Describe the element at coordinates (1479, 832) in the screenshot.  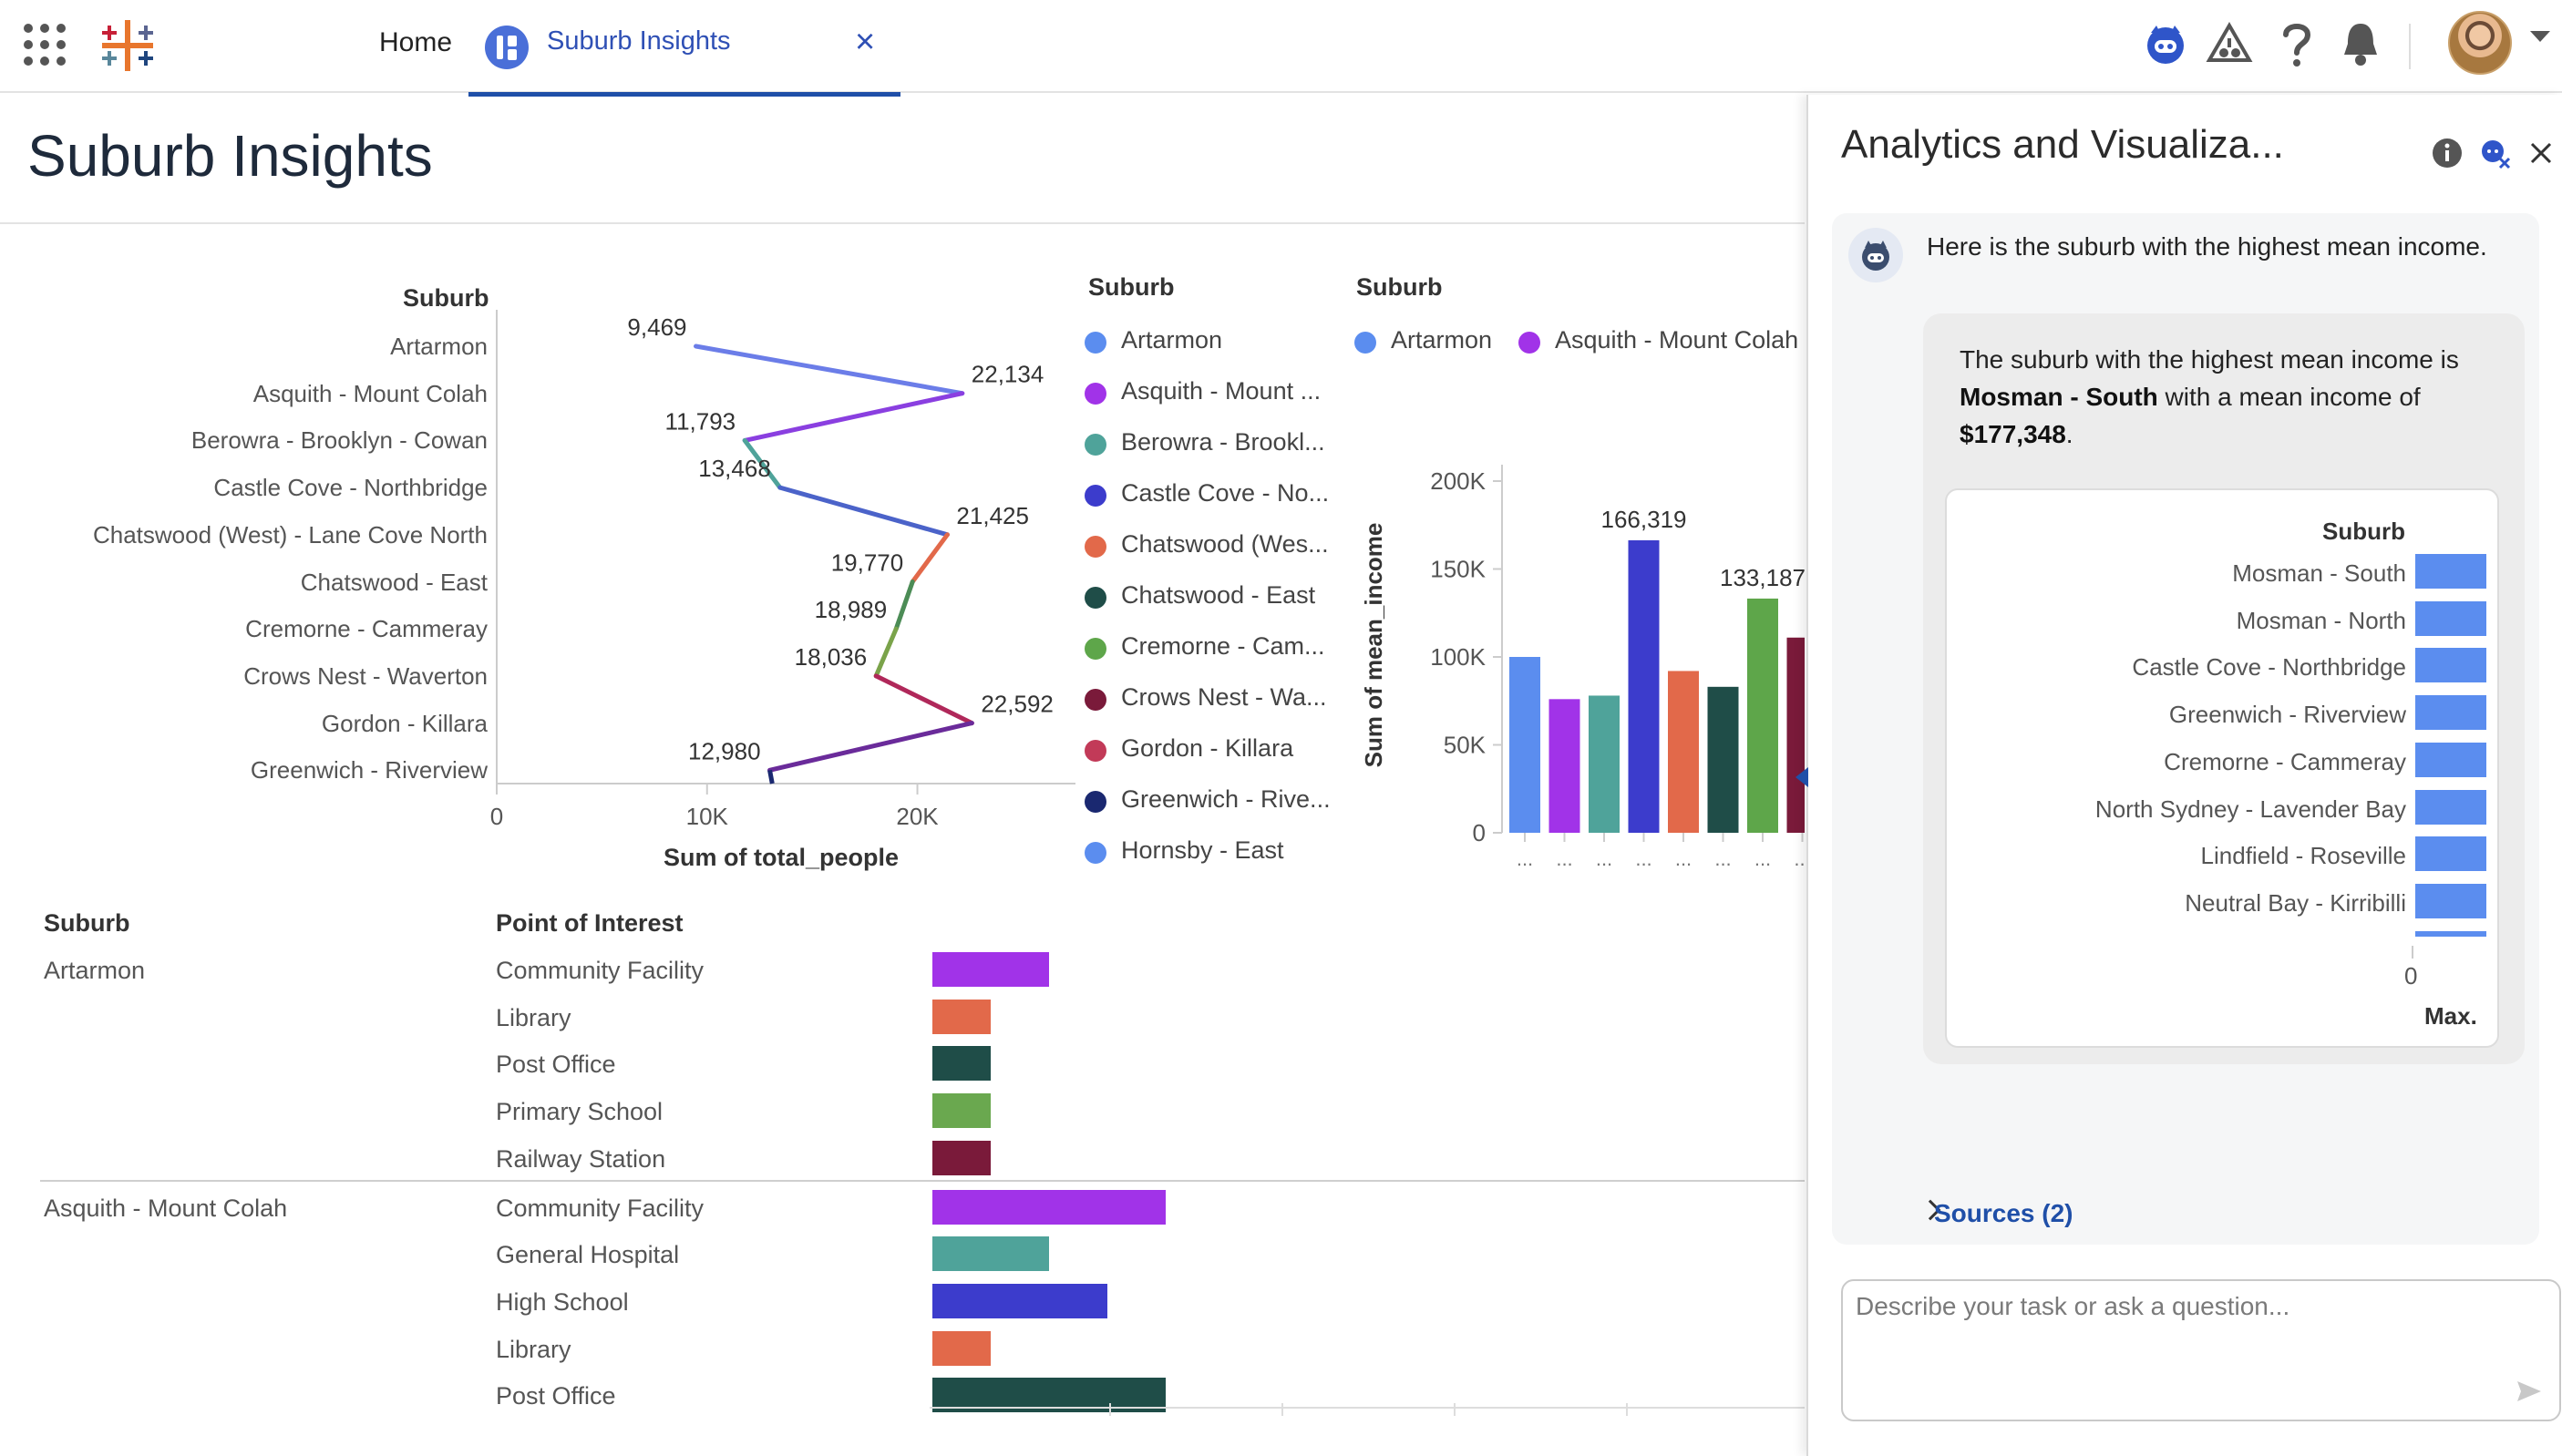
I see `y-tick-label: 0` at that location.